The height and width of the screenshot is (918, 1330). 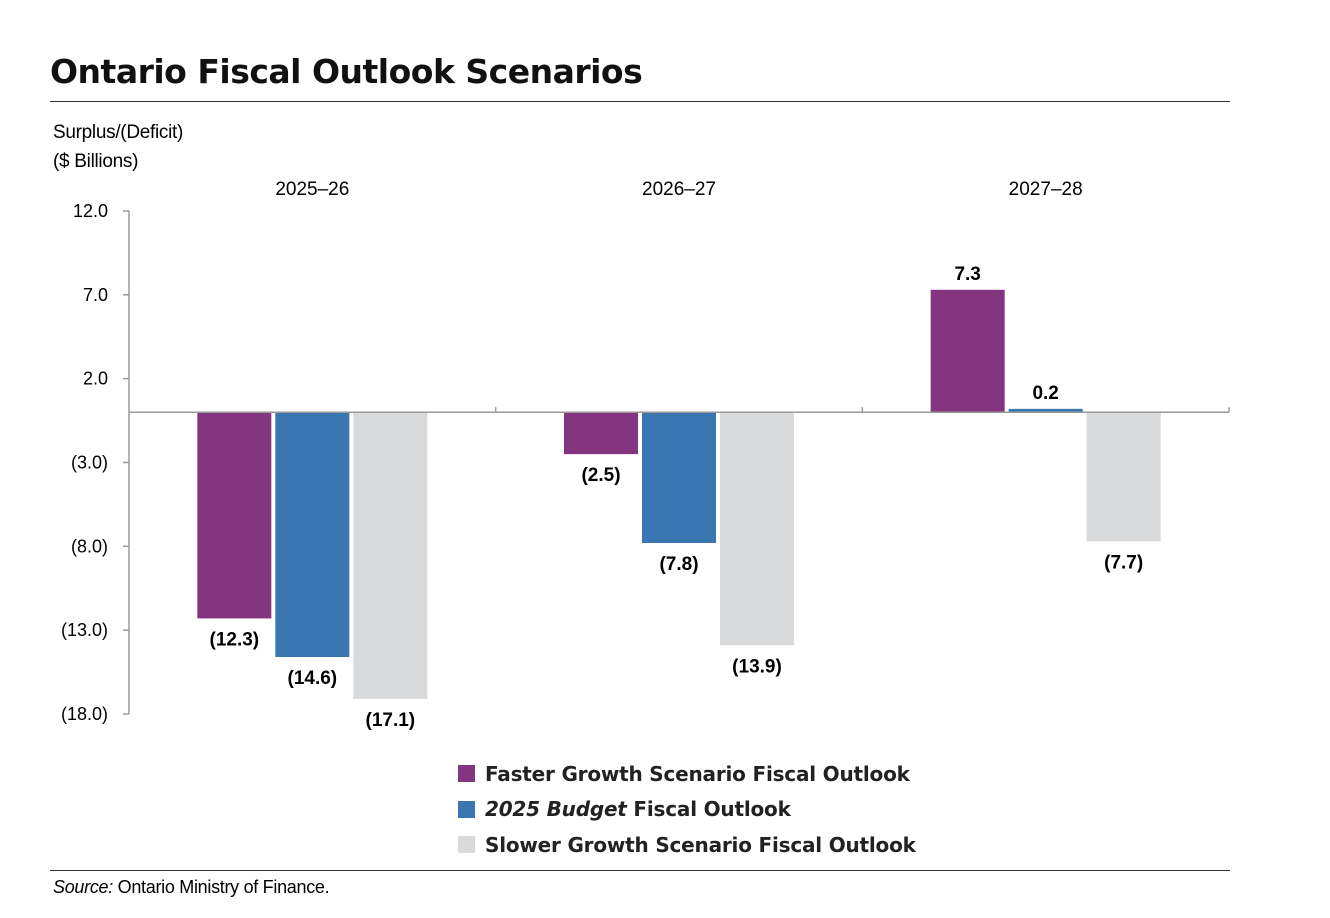 What do you see at coordinates (118, 132) in the screenshot?
I see `y-axis-label-line1: Surplus/(Deficit)` at bounding box center [118, 132].